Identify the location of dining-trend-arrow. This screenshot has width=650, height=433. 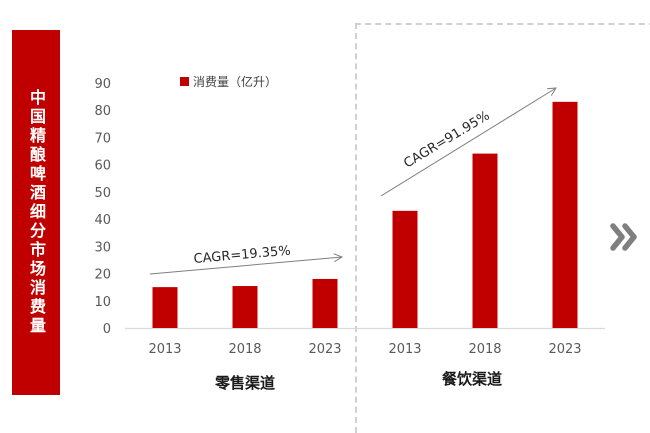
(468, 142).